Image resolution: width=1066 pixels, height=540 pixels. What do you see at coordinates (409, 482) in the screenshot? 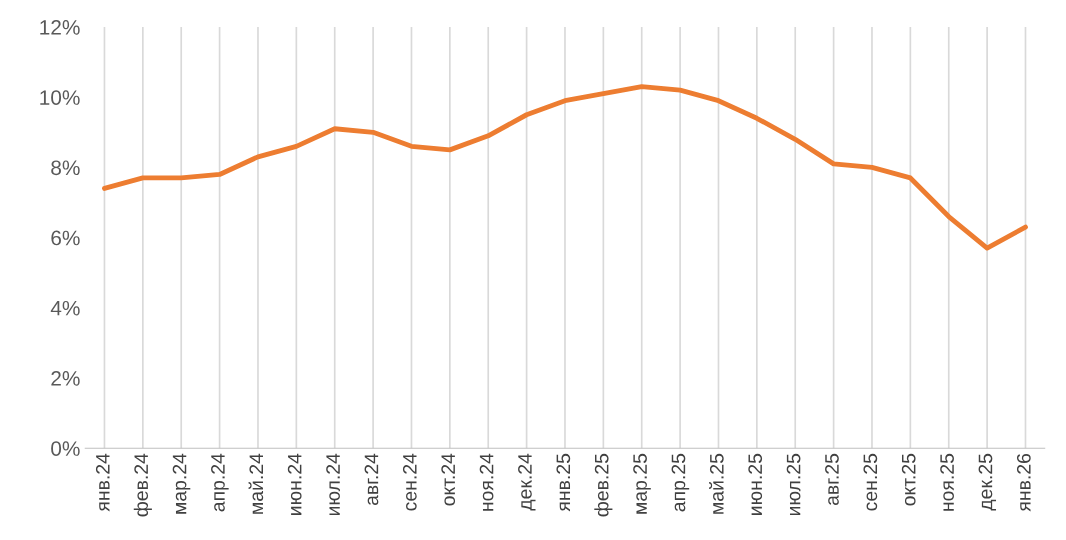
I see `x-tick-label: сен.24` at bounding box center [409, 482].